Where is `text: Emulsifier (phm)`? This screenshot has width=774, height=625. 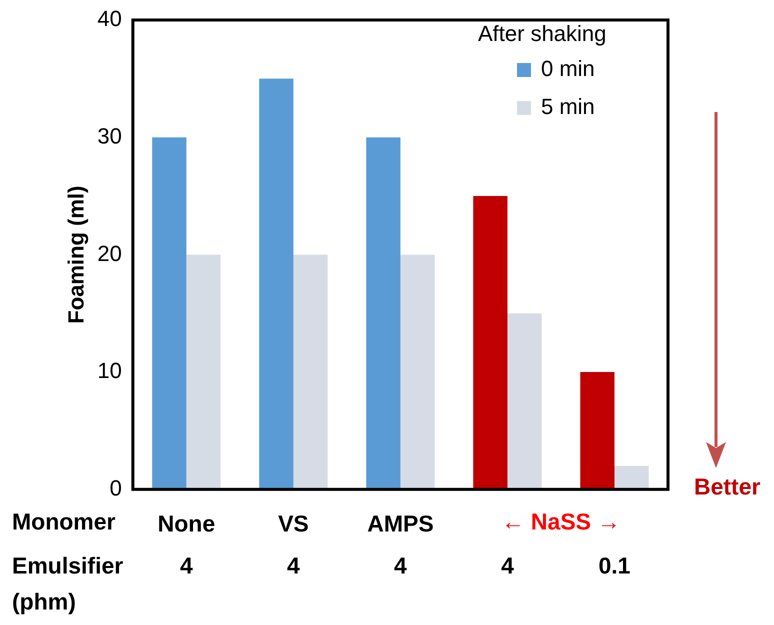
text: Emulsifier (phm) is located at coordinates (68, 583).